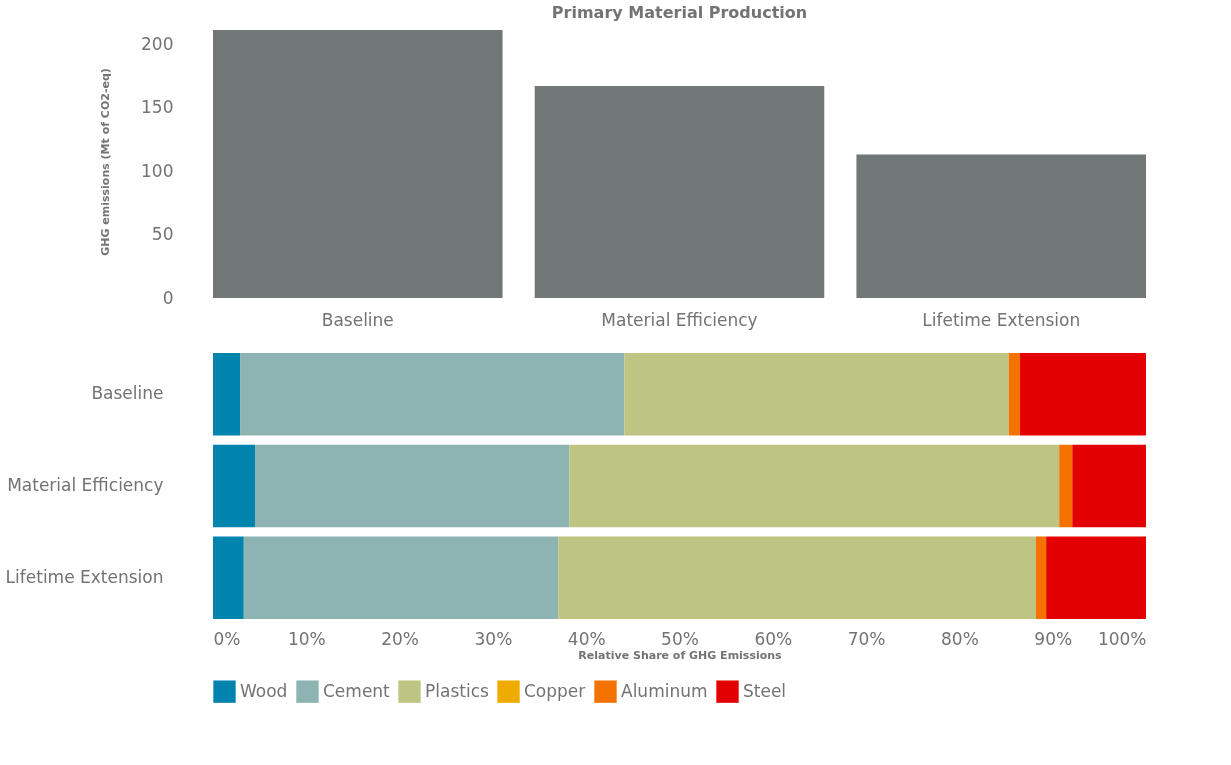 The height and width of the screenshot is (765, 1231). What do you see at coordinates (680, 655) in the screenshot?
I see `x-axis-title: Relative Share of GHG Emissions` at bounding box center [680, 655].